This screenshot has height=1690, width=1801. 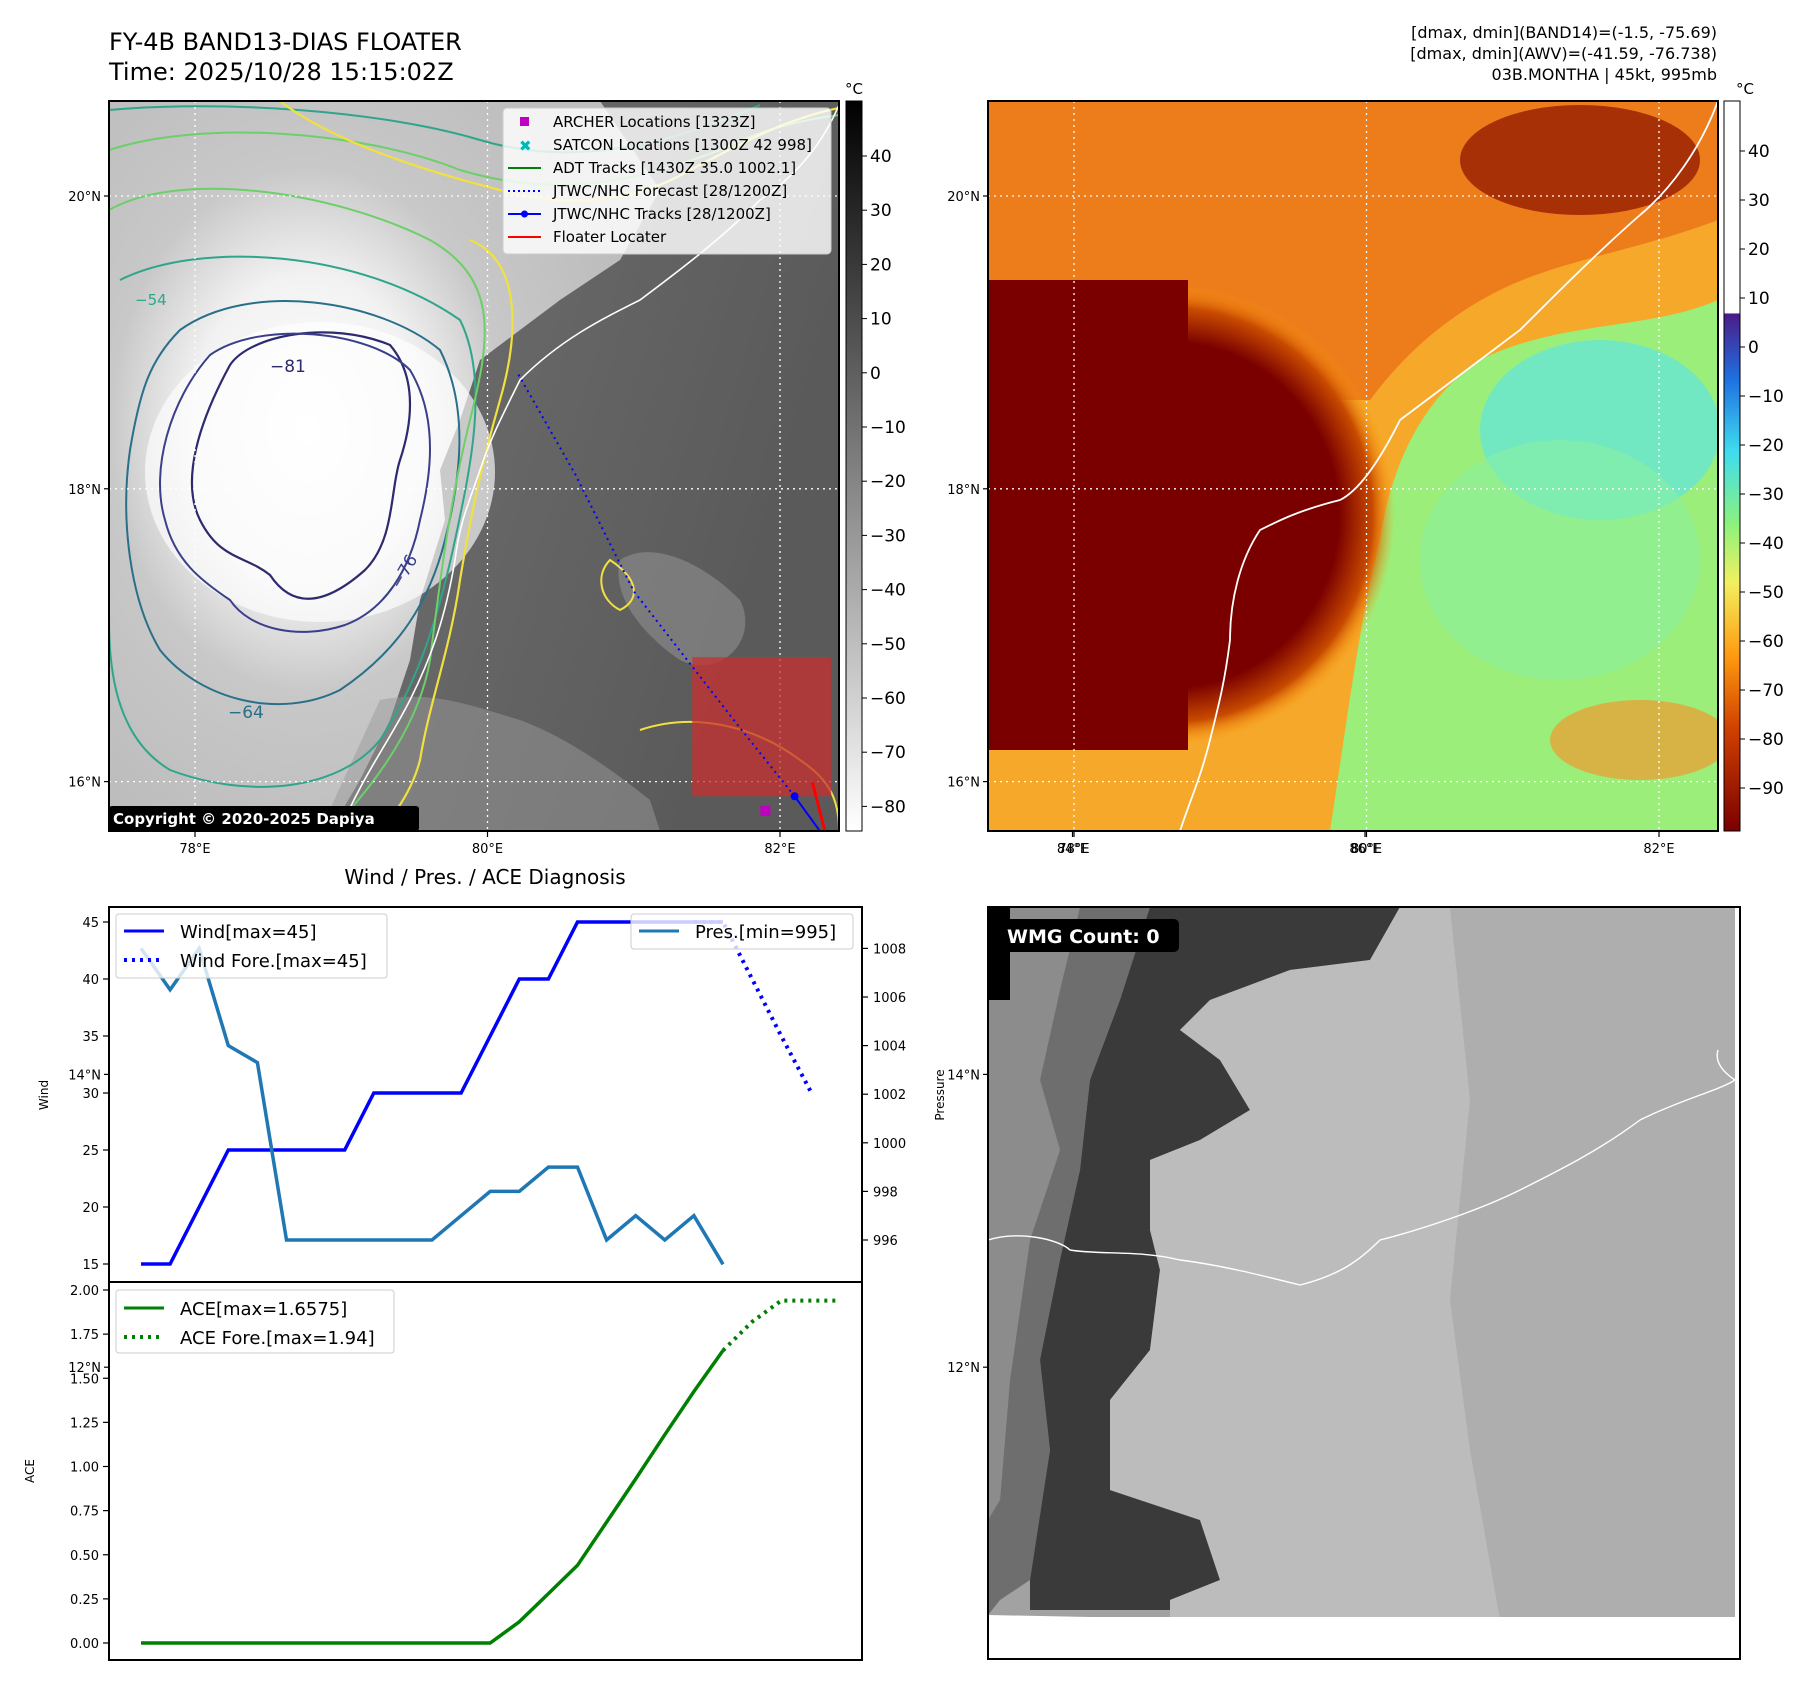 I want to click on wmg-bottom-blank, so click(x=1364, y=1638).